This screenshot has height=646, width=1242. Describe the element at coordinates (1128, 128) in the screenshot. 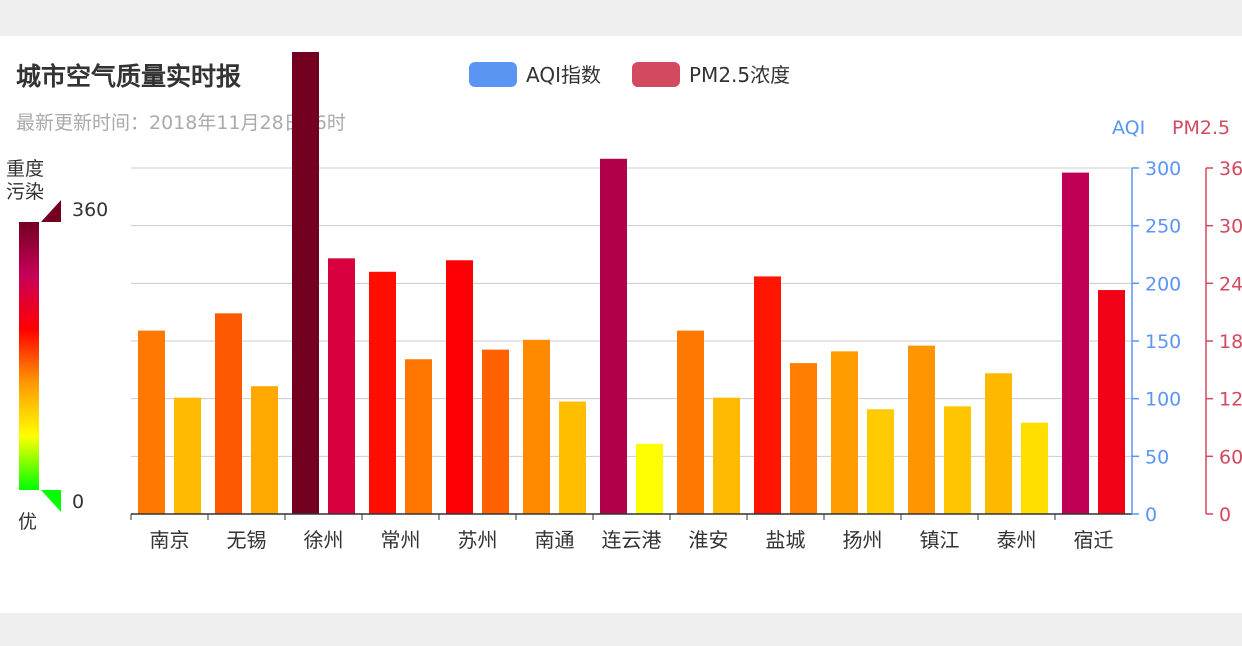

I see `y-axis-name-aqi: AQI` at that location.